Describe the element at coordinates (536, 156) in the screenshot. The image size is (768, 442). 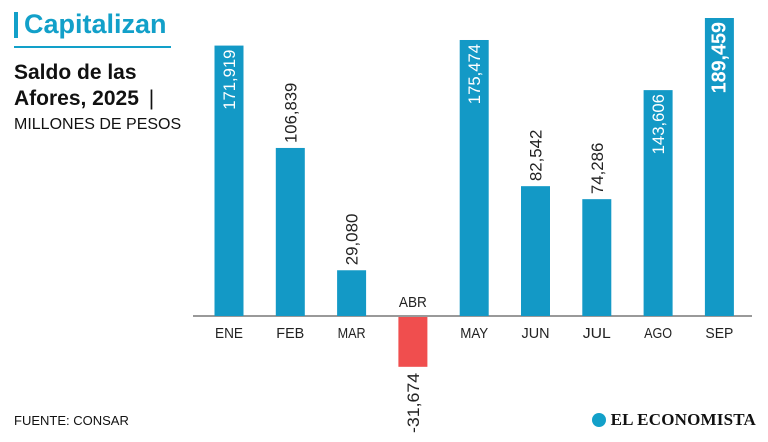
I see `data-label-jun: 82,542` at that location.